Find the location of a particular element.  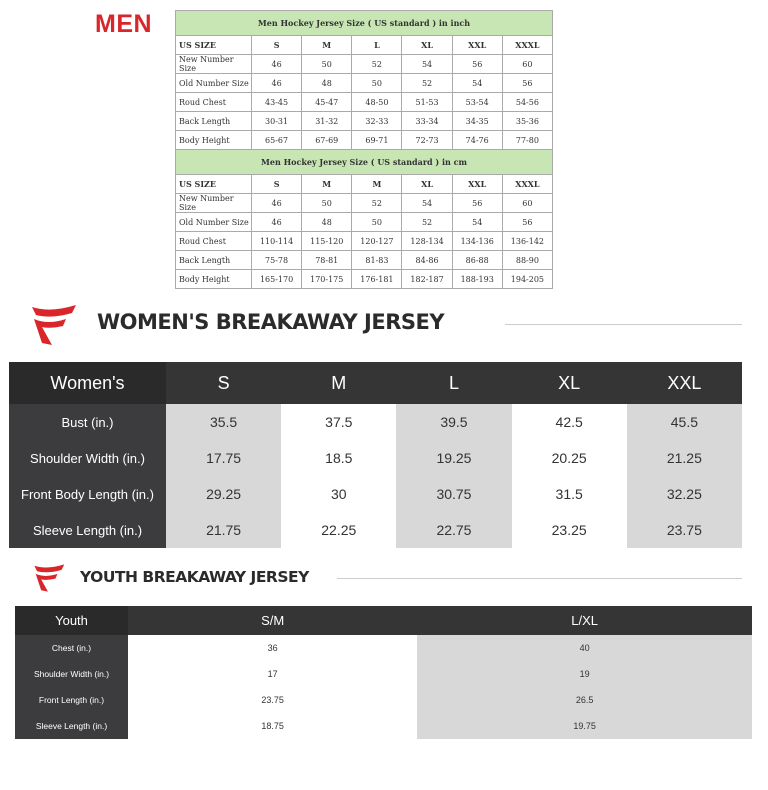

men-section-label: MEN is located at coordinates (124, 24).